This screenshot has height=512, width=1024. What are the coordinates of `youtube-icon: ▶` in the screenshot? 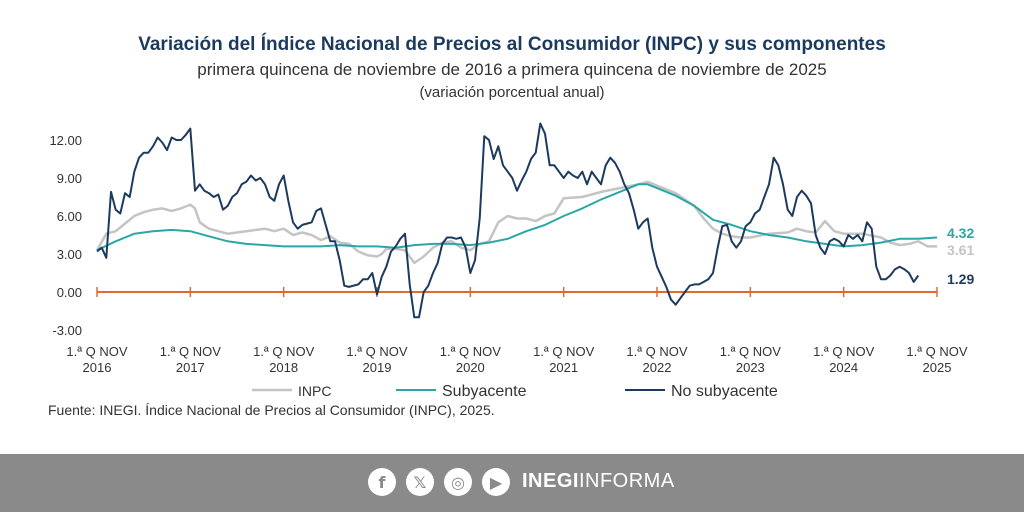 It's located at (496, 482).